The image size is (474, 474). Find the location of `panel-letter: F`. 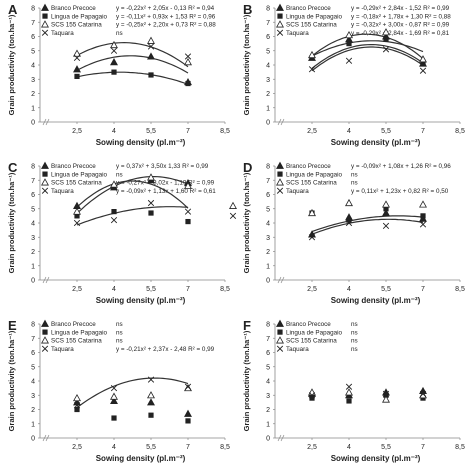

panel-letter: F is located at coordinates (247, 325).